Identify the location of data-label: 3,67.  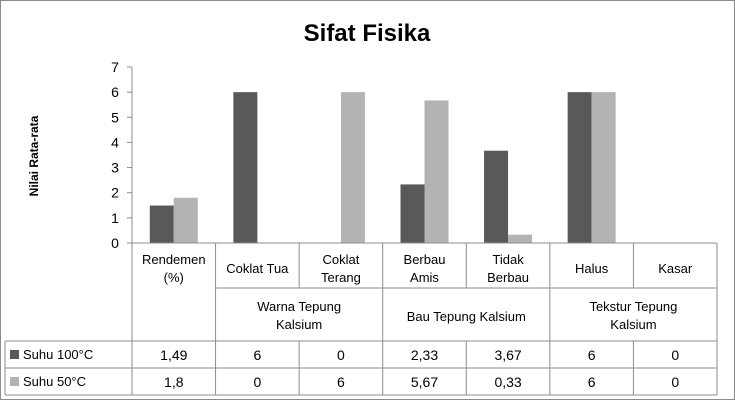
(507, 355).